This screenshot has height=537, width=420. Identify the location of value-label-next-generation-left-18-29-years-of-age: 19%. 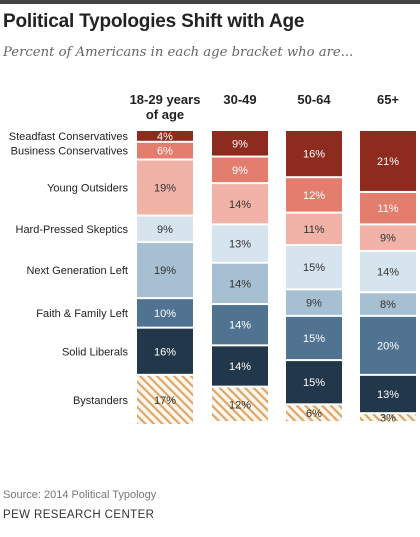
(165, 271).